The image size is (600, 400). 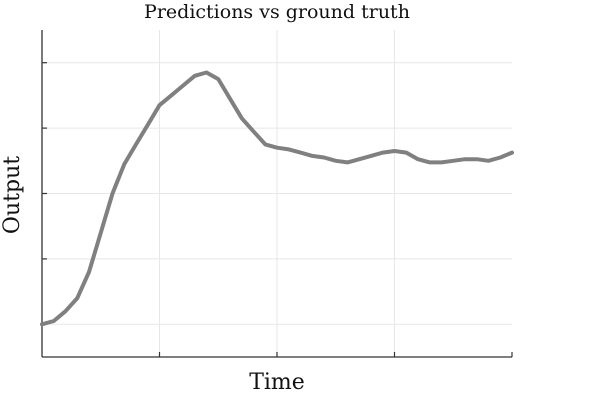 What do you see at coordinates (277, 12) in the screenshot?
I see `chart-title: Predictions vs ground truth` at bounding box center [277, 12].